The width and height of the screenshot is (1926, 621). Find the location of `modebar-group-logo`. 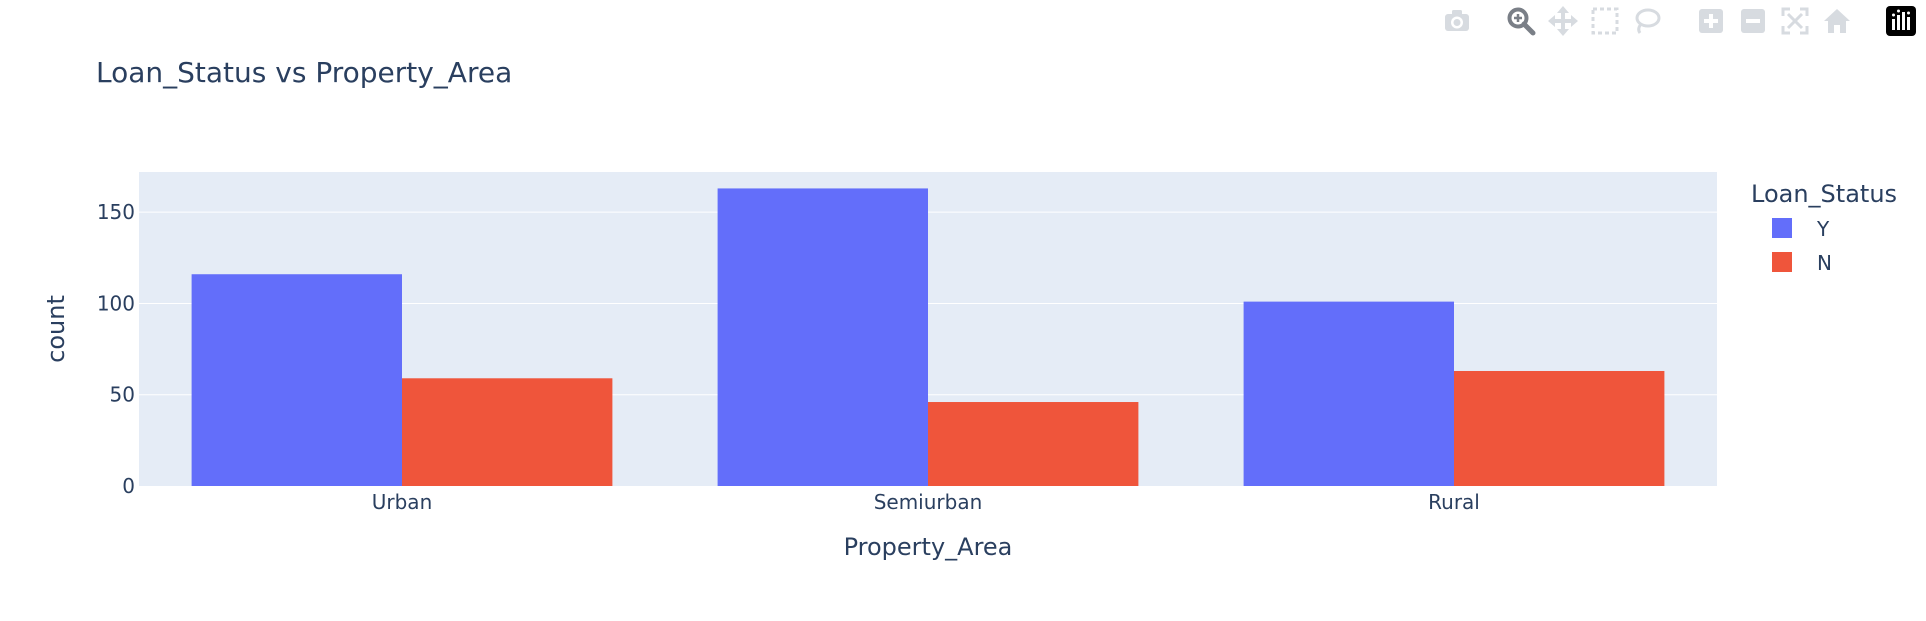

modebar-group-logo is located at coordinates (1897, 21).